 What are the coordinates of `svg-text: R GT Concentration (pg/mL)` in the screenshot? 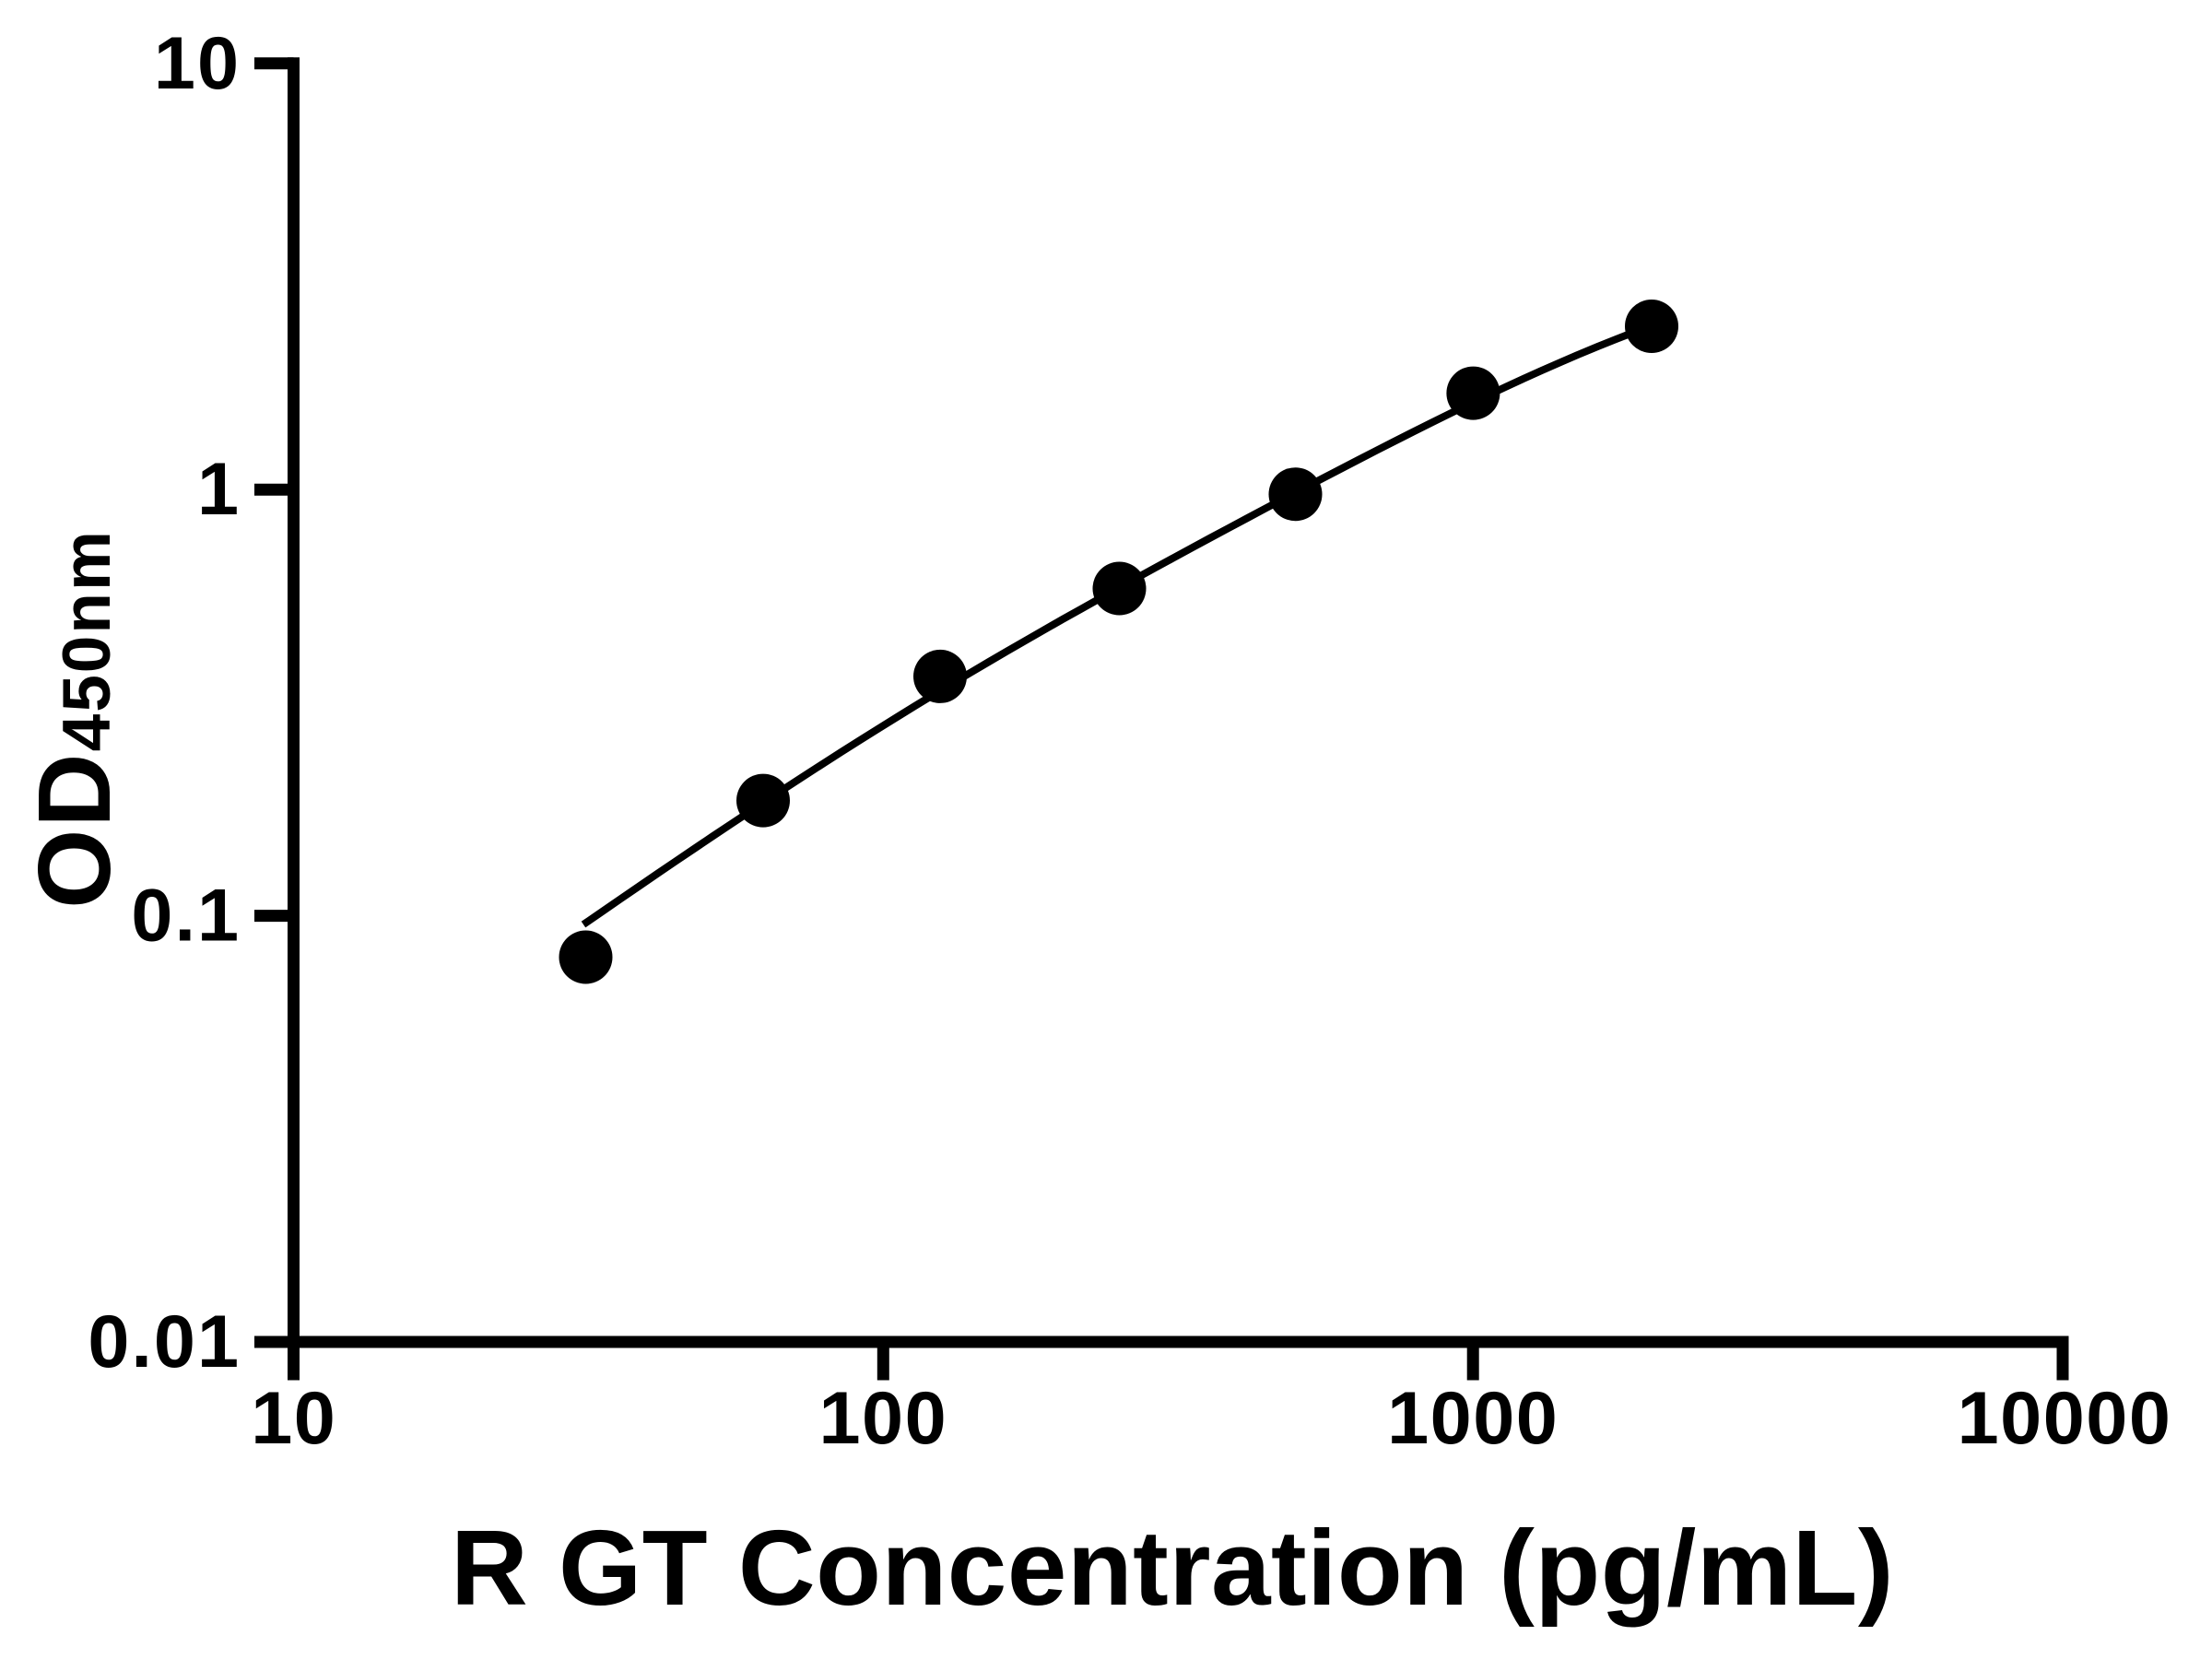 It's located at (1172, 1568).